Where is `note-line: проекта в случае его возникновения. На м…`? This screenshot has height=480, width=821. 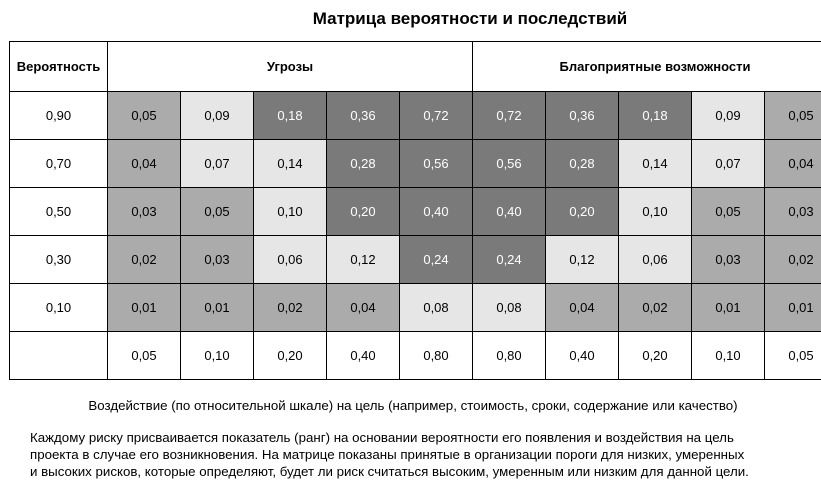
note-line: проекта в случае его возникновения. На м… is located at coordinates (387, 454).